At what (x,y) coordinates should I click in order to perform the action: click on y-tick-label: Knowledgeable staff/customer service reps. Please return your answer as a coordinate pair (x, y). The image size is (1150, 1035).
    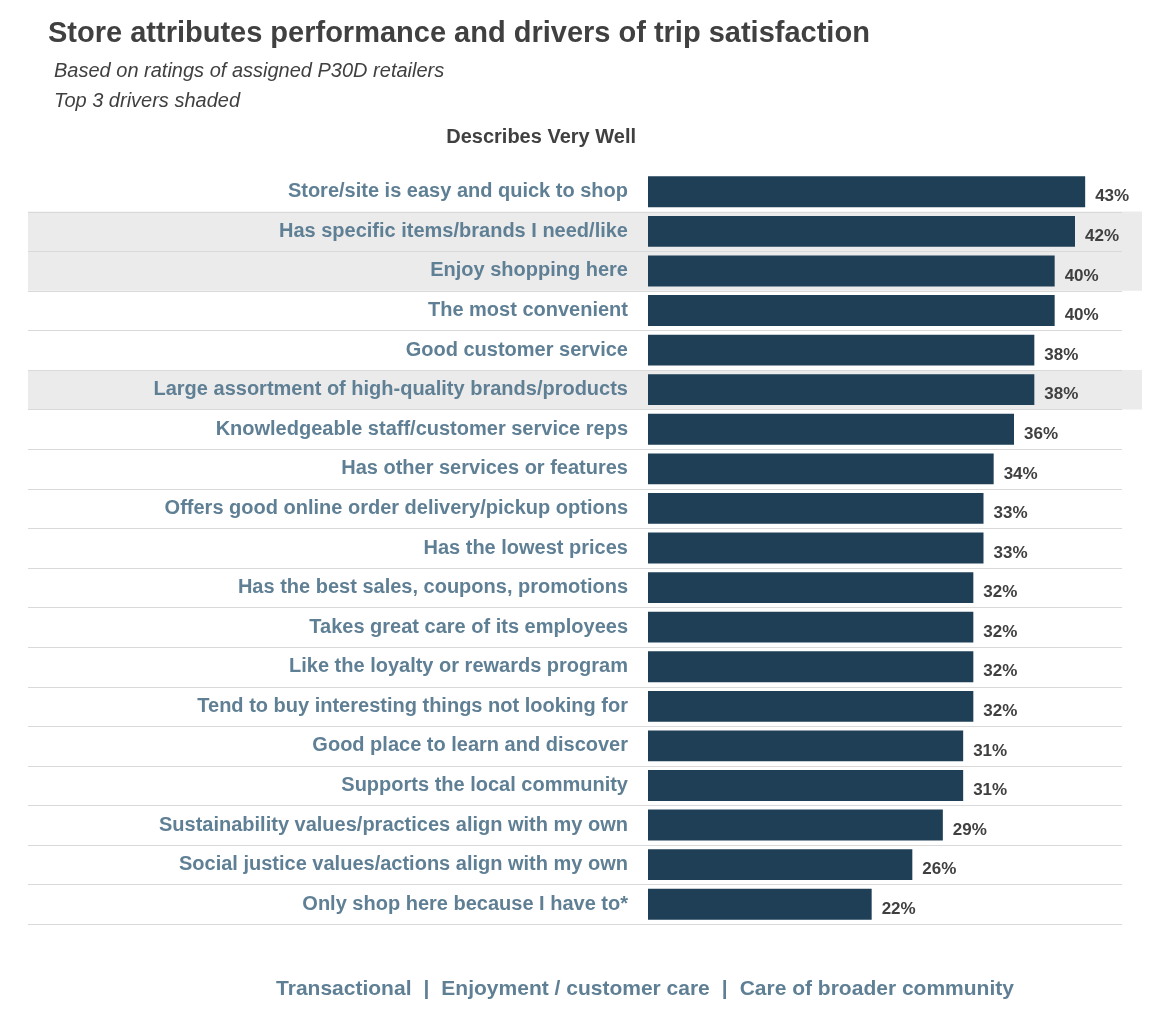
    Looking at the image, I should click on (421, 427).